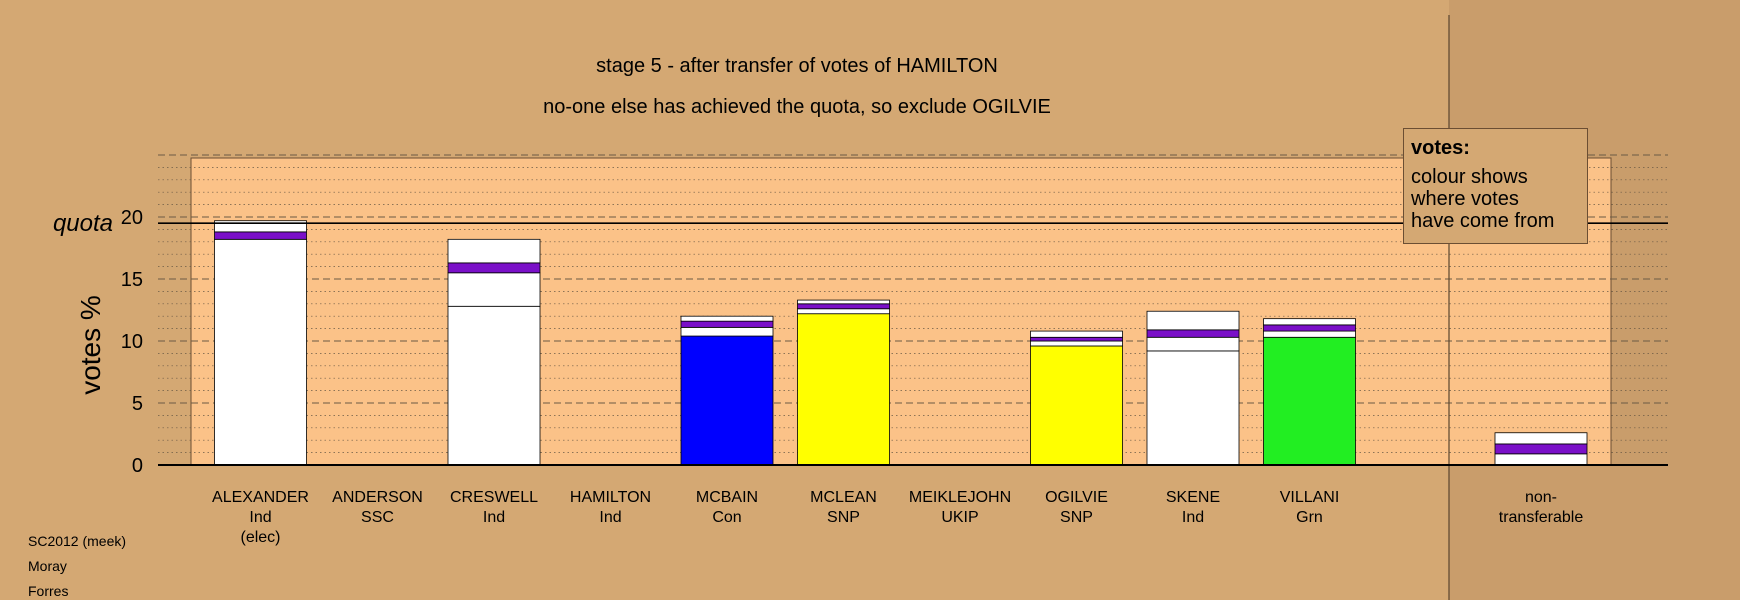  I want to click on bar-skene, so click(1193, 388).